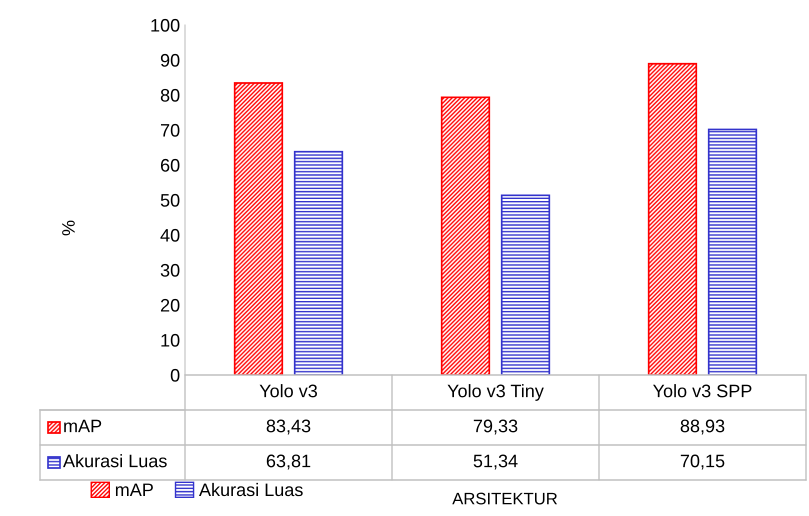  What do you see at coordinates (496, 462) in the screenshot?
I see `data-label: 51,34` at bounding box center [496, 462].